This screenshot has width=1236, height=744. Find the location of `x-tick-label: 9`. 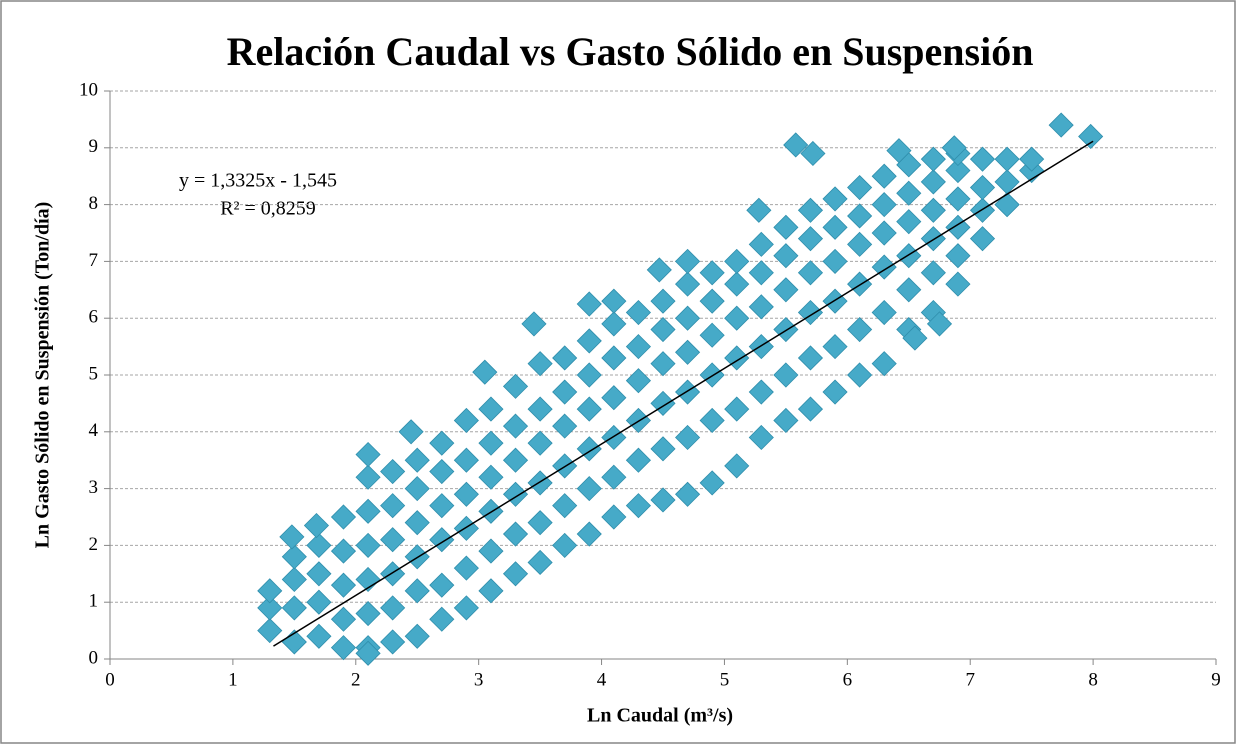

x-tick-label: 9 is located at coordinates (1216, 679).